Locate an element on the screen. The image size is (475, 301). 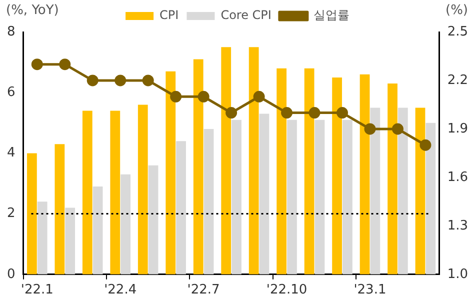
legend-label: 실업률 is located at coordinates (331, 15).